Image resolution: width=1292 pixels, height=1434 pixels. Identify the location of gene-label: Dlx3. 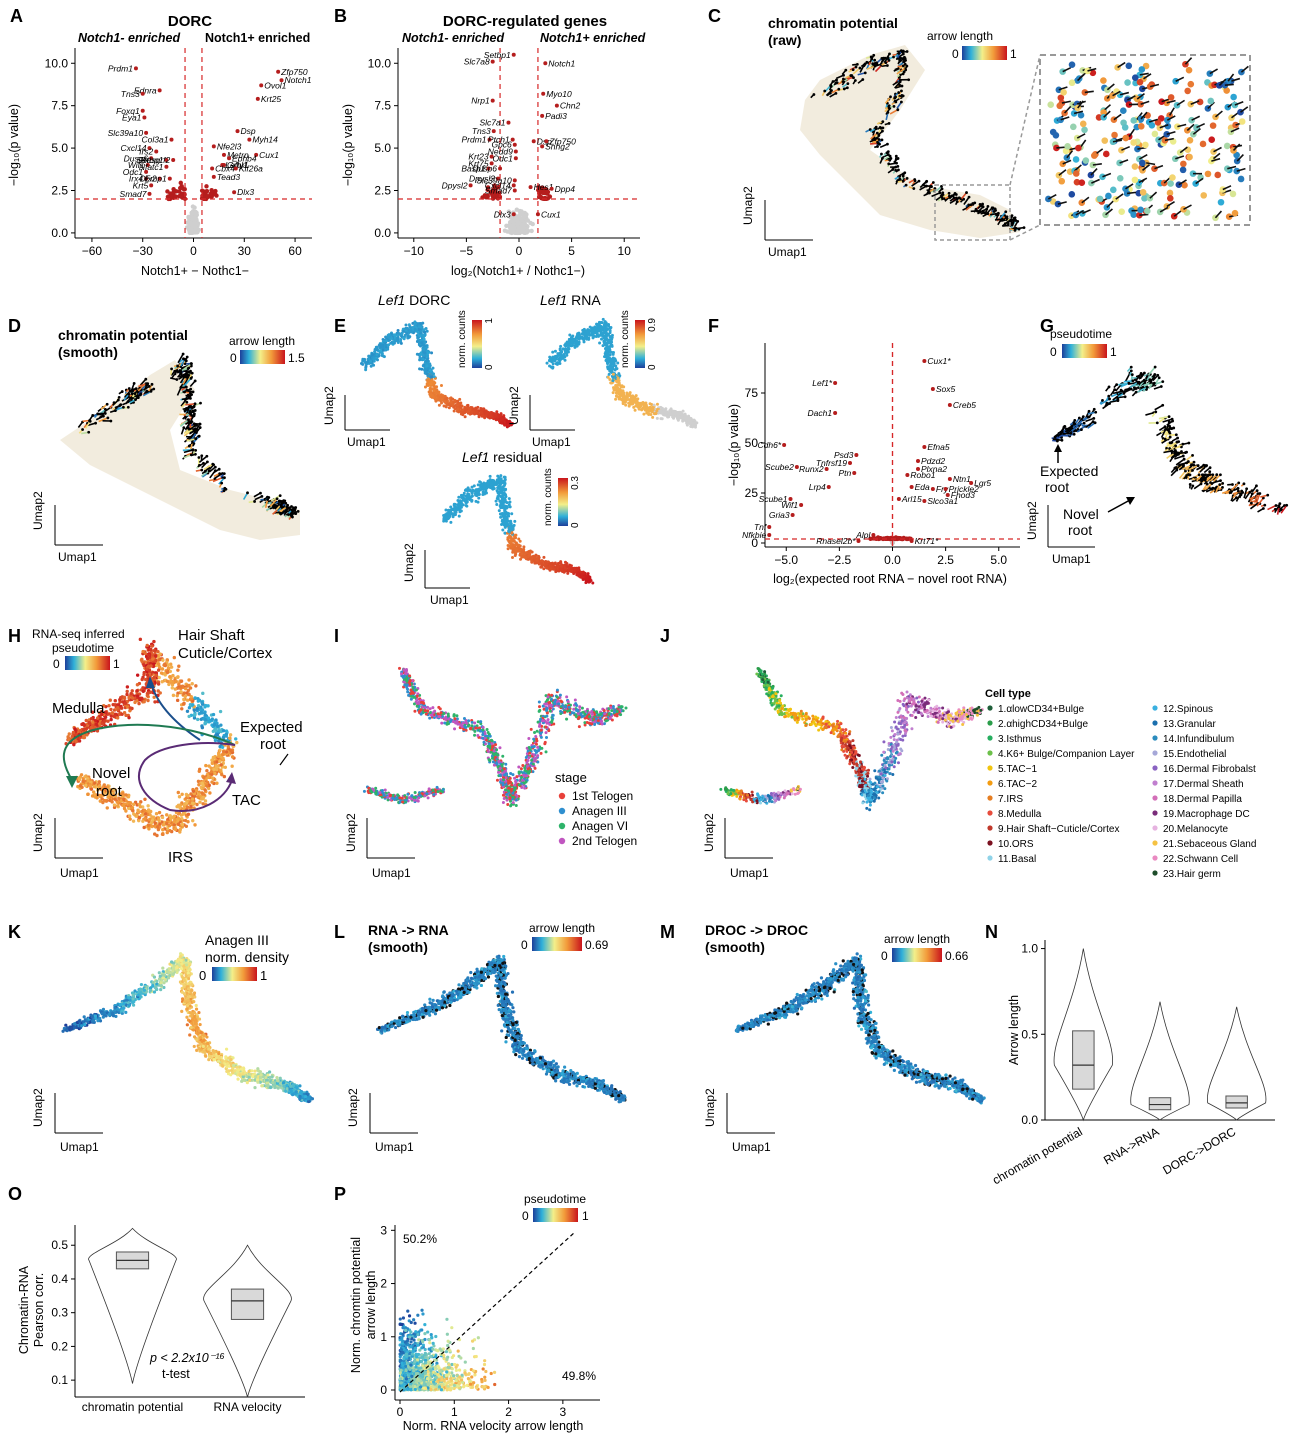
(502, 214).